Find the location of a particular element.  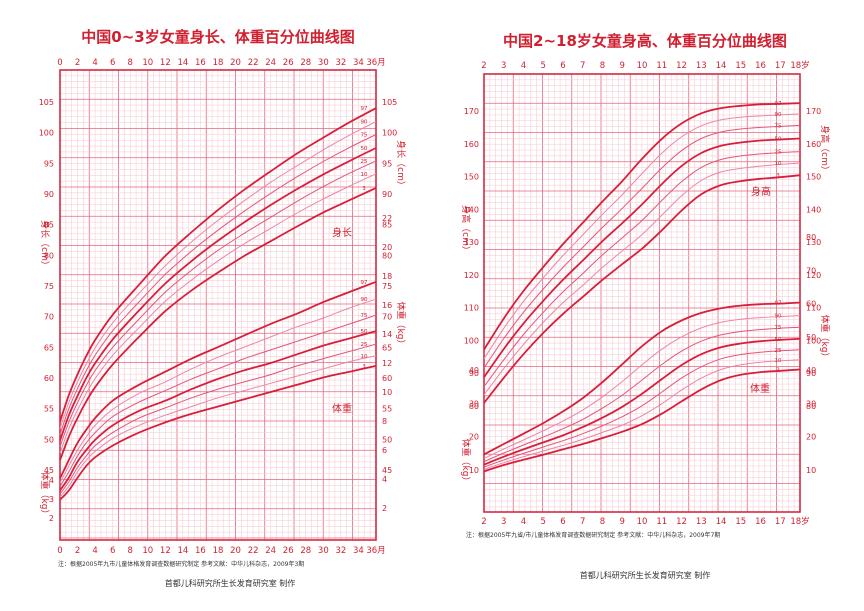

left-length-pct-label: 10 is located at coordinates (364, 175).